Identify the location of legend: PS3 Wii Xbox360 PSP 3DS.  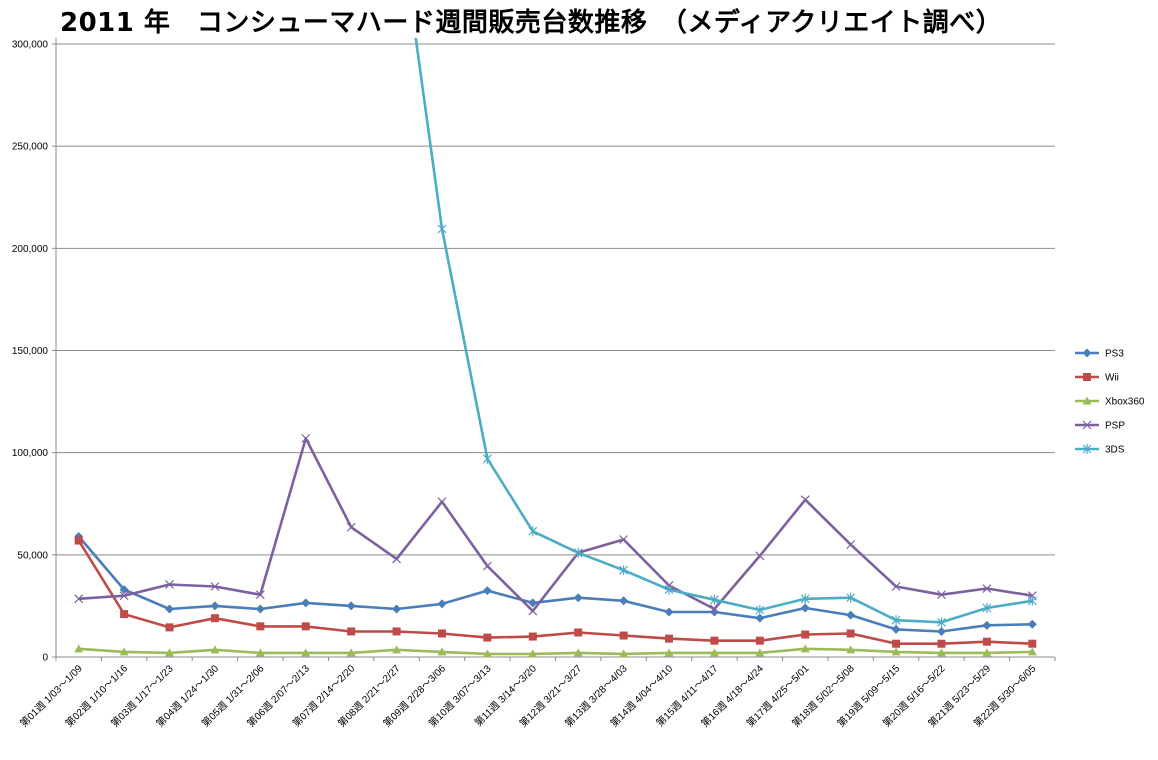
(1110, 402).